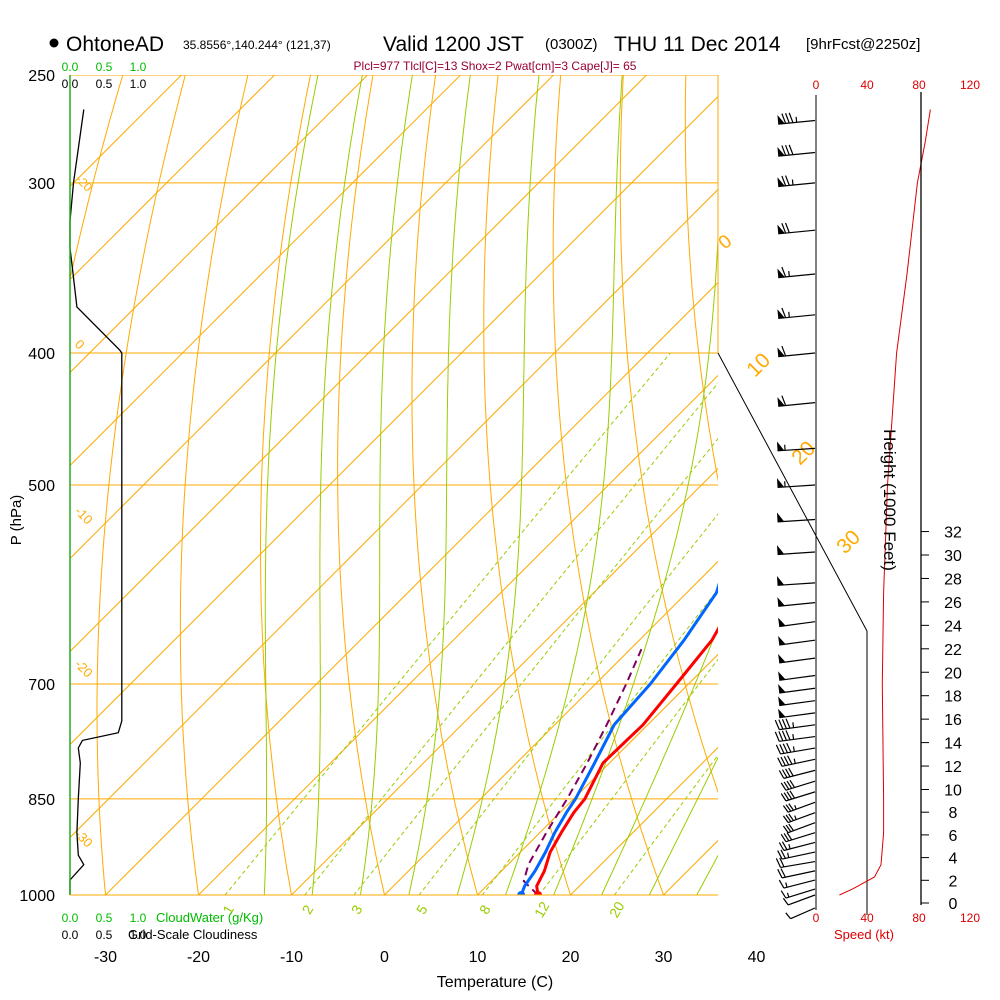  Describe the element at coordinates (308, 909) in the screenshot. I see `mixing-ratio-label: 2` at that location.